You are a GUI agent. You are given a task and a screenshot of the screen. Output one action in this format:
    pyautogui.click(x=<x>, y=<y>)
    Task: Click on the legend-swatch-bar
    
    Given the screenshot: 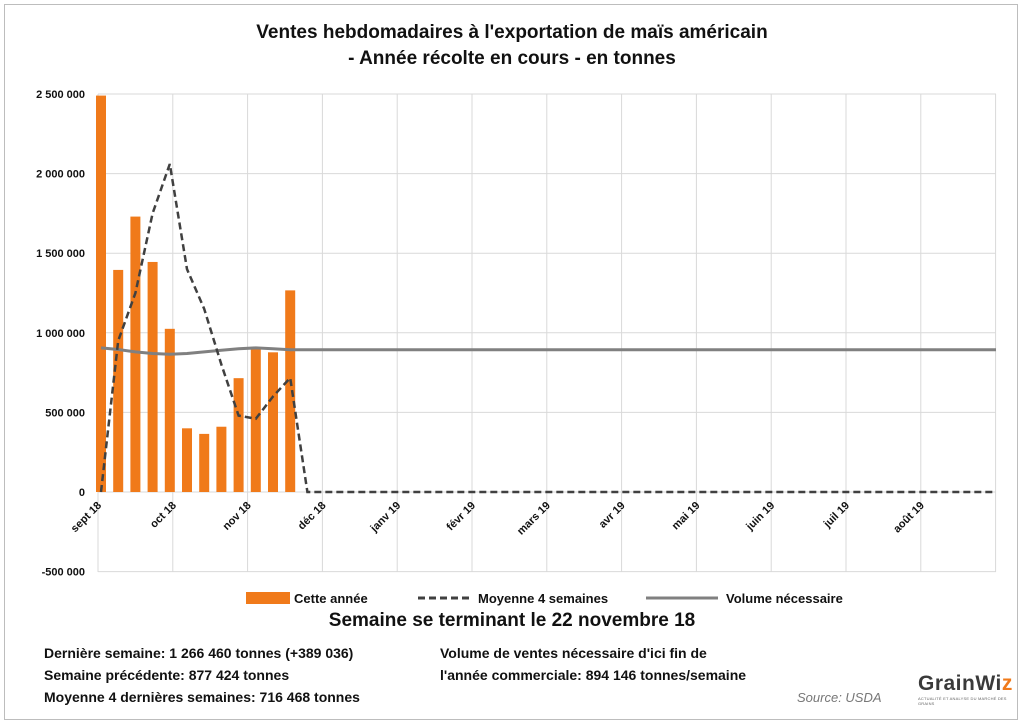 What is the action you would take?
    pyautogui.click(x=268, y=598)
    